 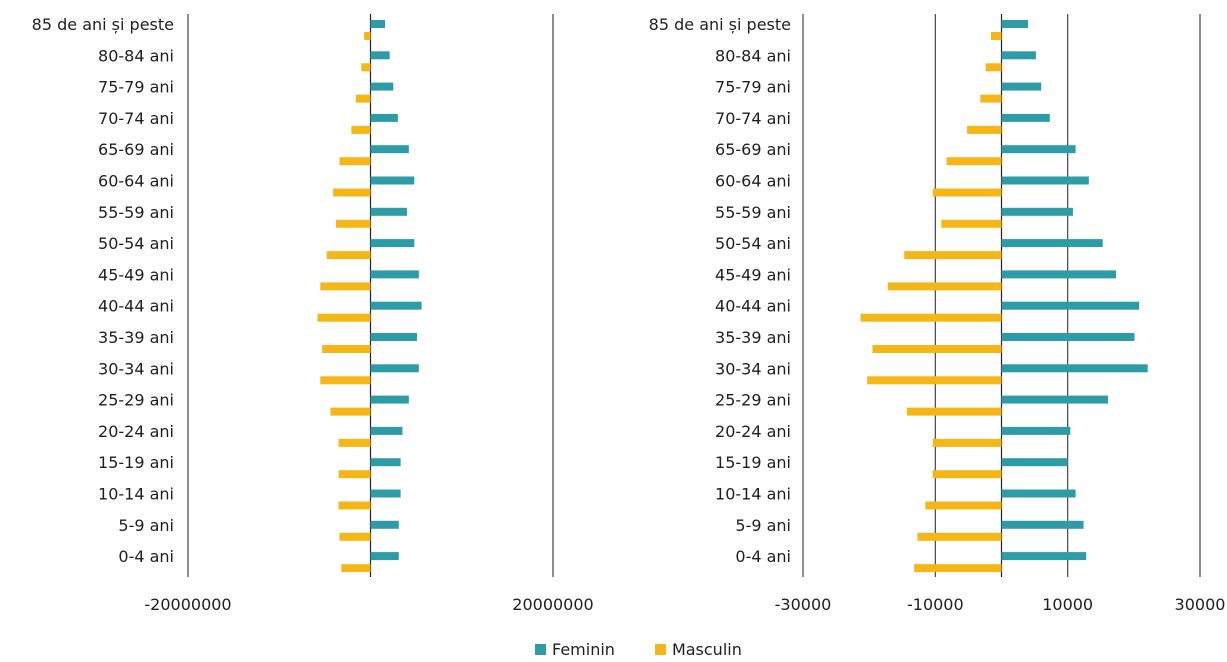 I want to click on category-label: 75-79 ani, so click(x=136, y=87).